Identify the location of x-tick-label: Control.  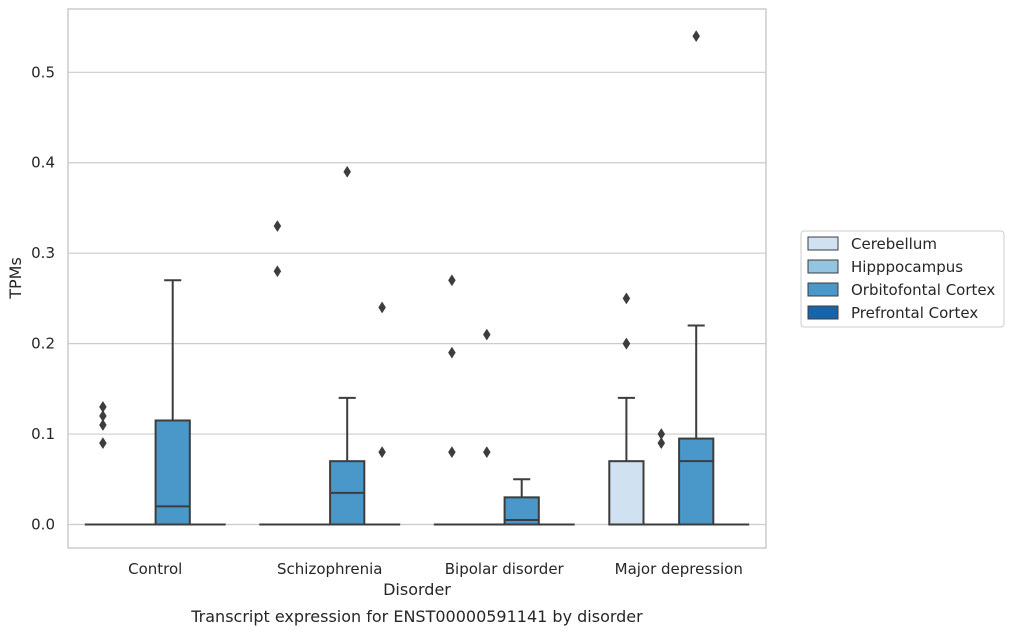
(155, 569).